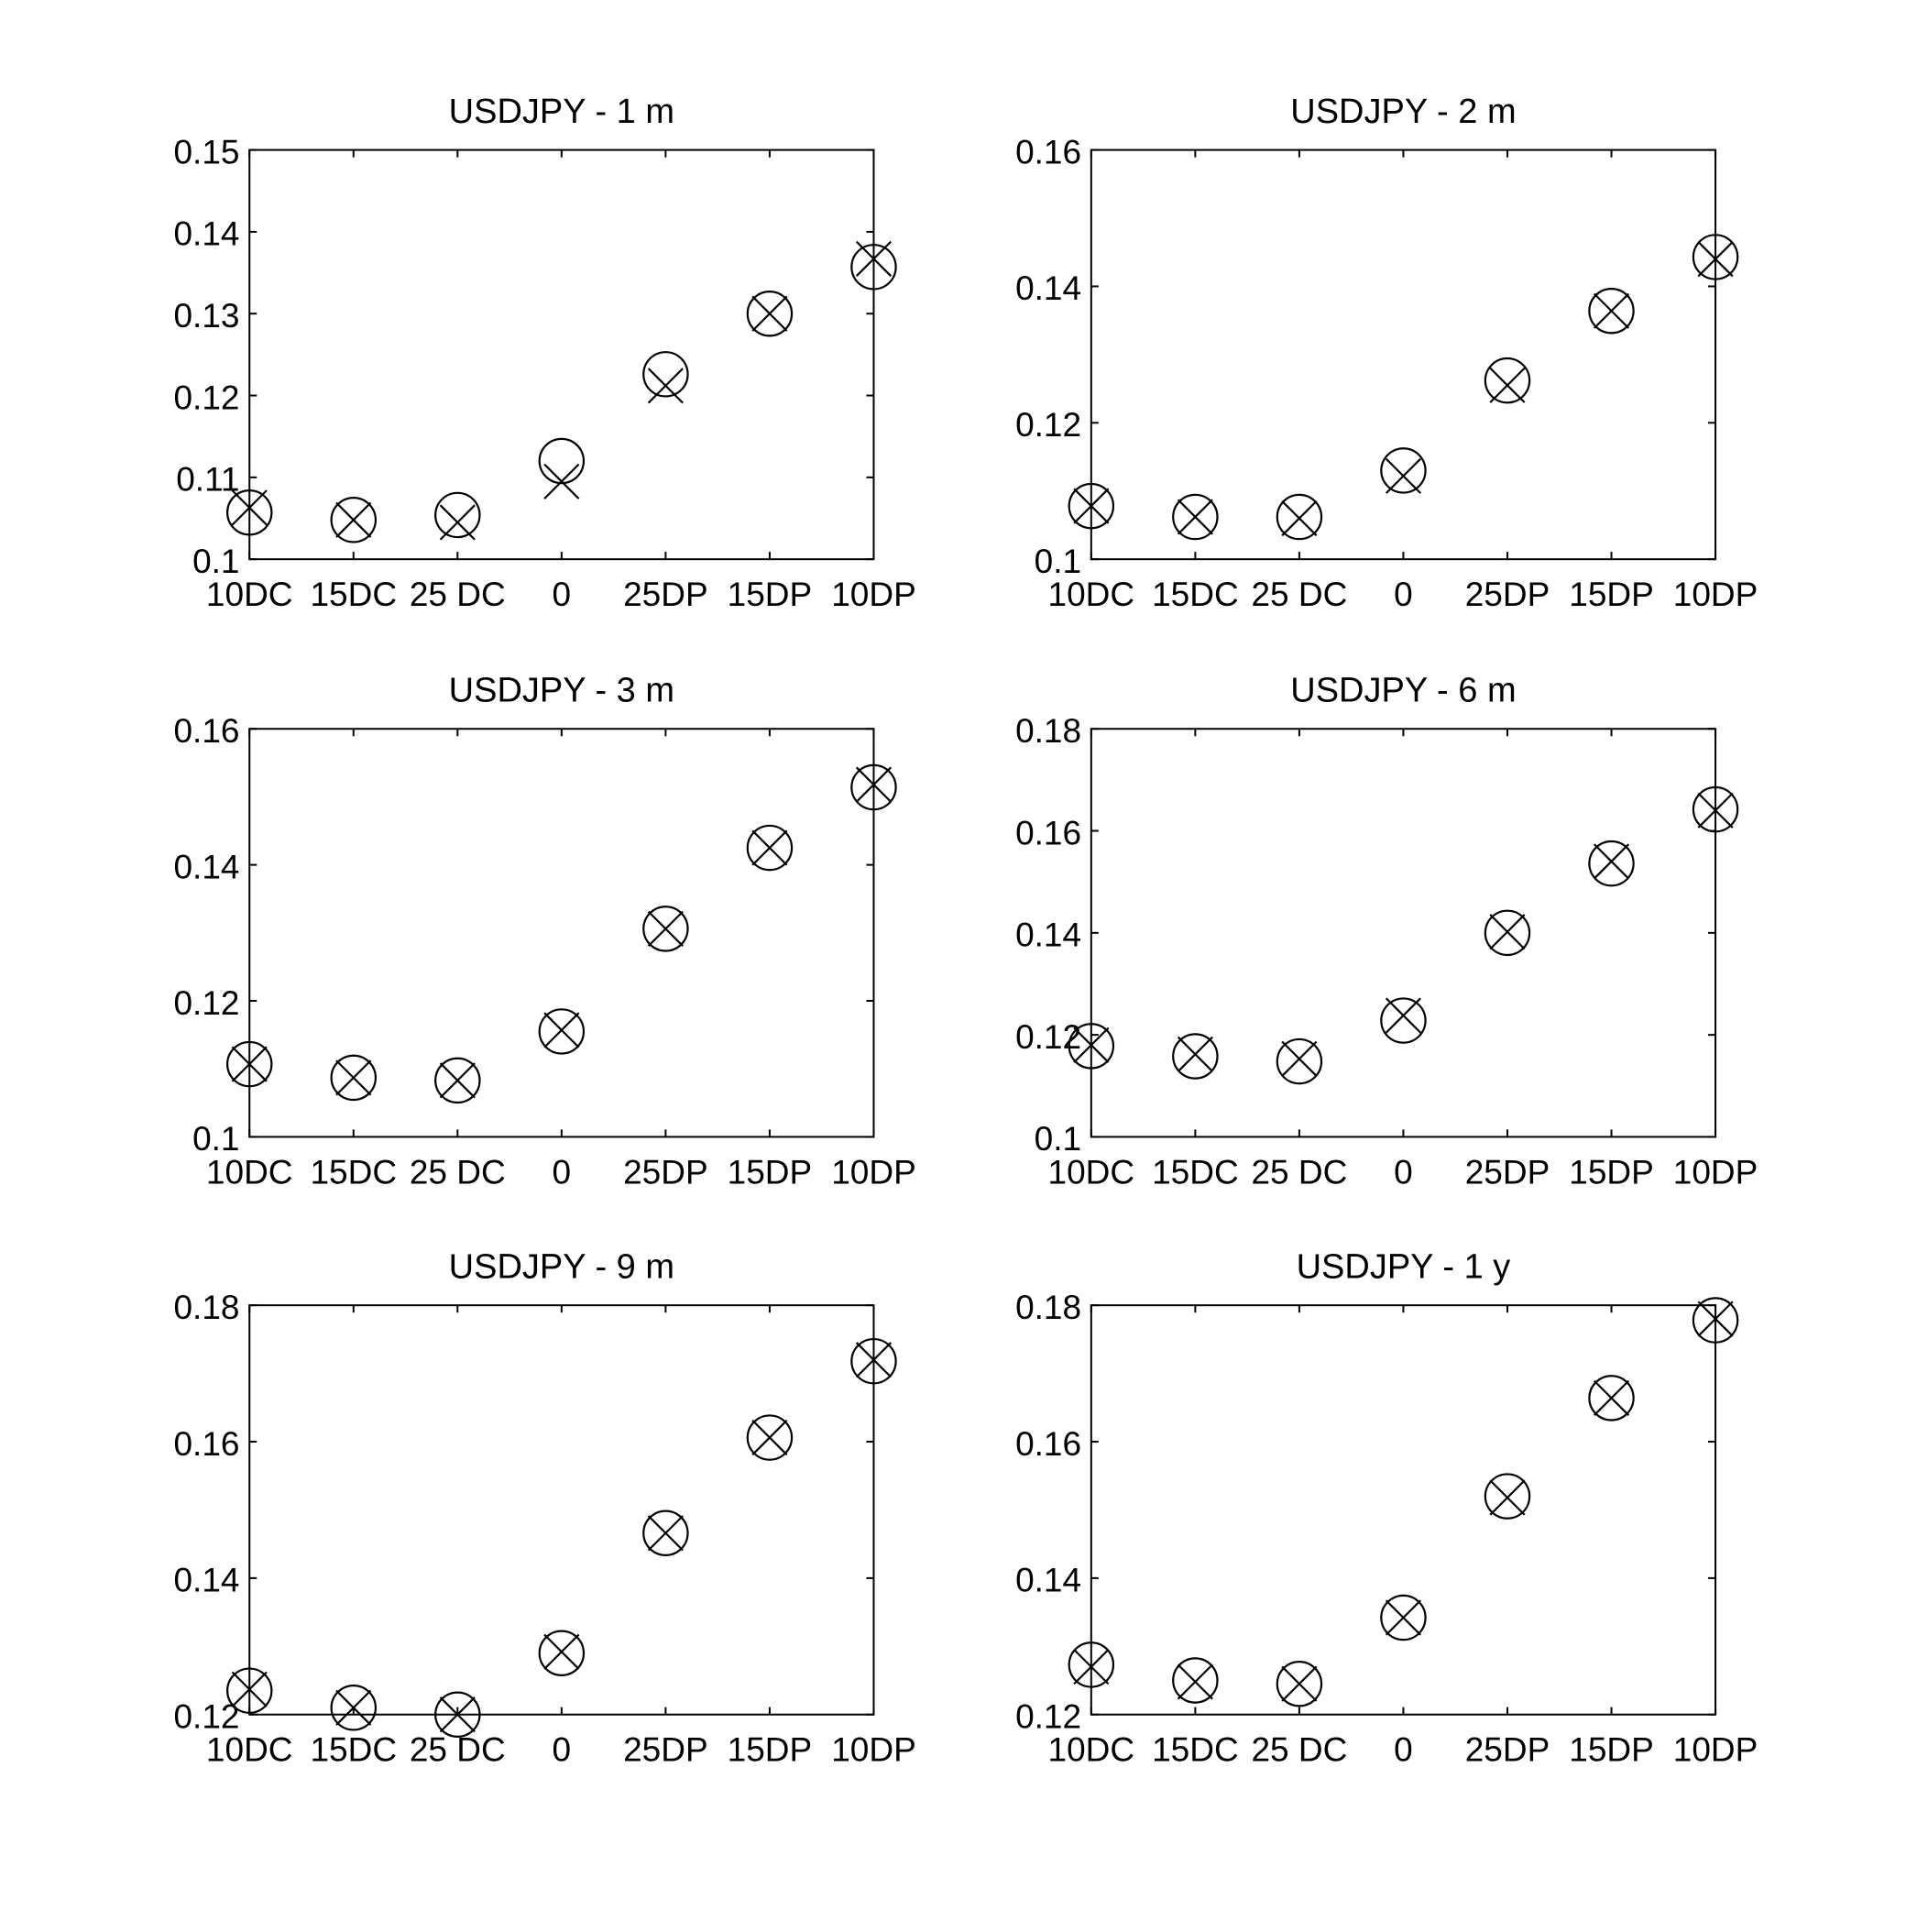  What do you see at coordinates (458, 1172) in the screenshot?
I see `x-tick-label: 25 DC` at bounding box center [458, 1172].